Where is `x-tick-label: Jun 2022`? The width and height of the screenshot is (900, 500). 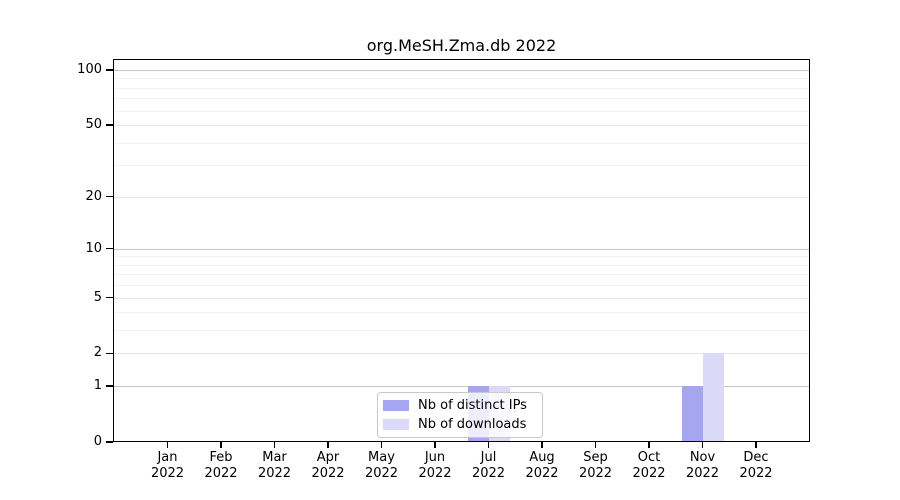 x-tick-label: Jun 2022 is located at coordinates (435, 465).